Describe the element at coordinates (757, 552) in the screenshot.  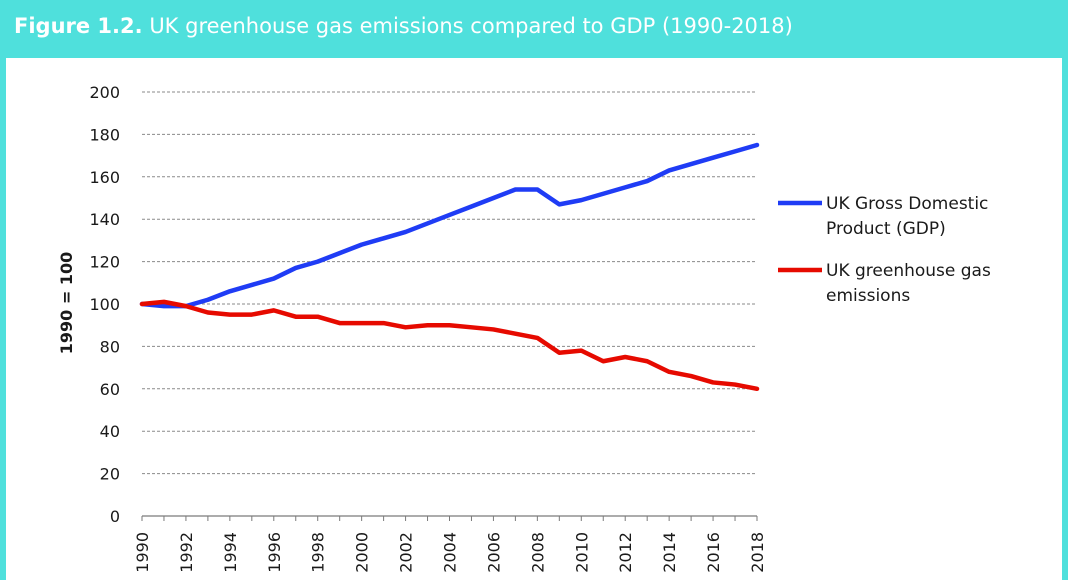
I see `x-tick-label: 2018` at that location.